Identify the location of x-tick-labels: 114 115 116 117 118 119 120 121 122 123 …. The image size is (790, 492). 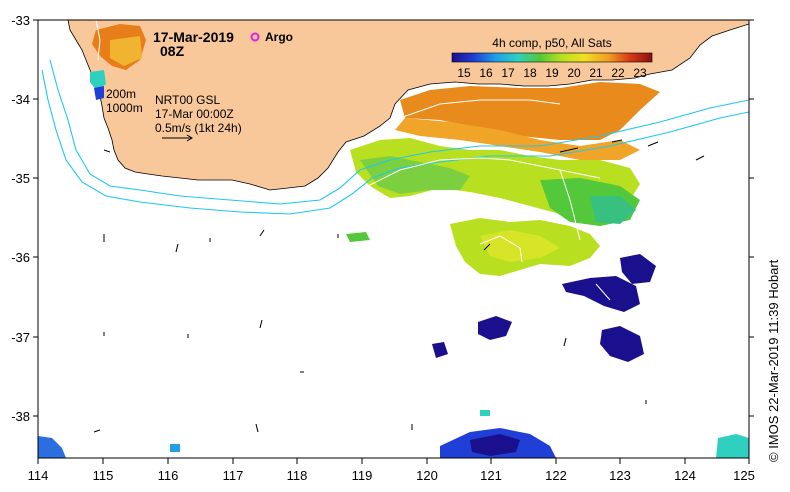
(391, 475).